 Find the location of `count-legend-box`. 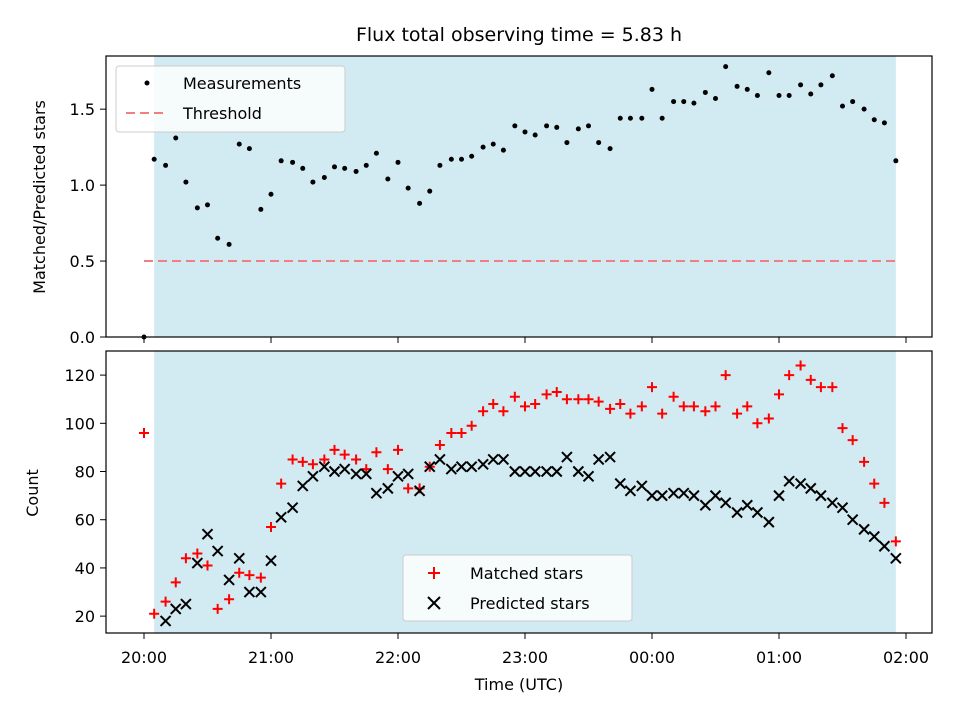

count-legend-box is located at coordinates (517, 588).